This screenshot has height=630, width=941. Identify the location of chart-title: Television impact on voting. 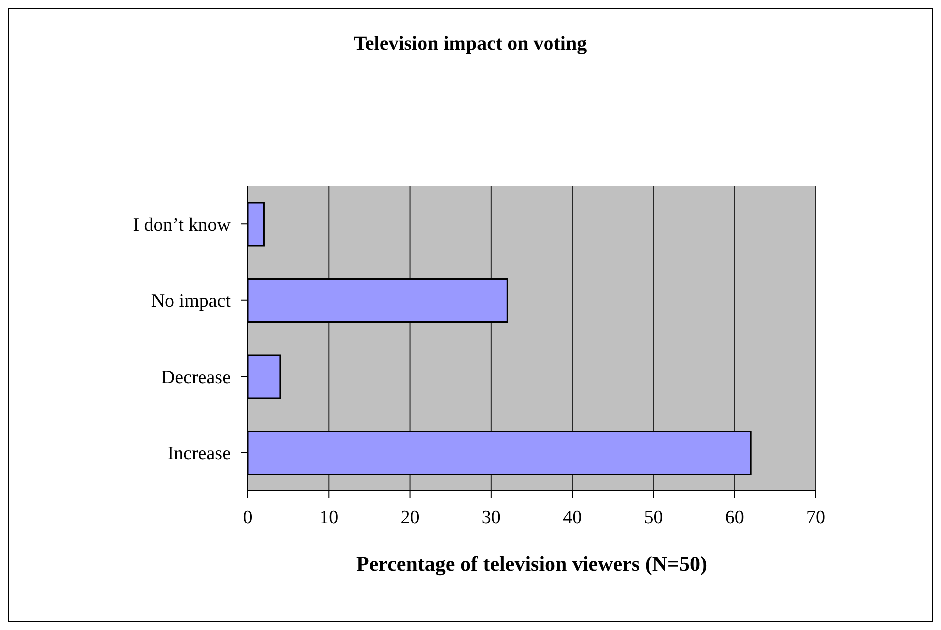
(470, 44).